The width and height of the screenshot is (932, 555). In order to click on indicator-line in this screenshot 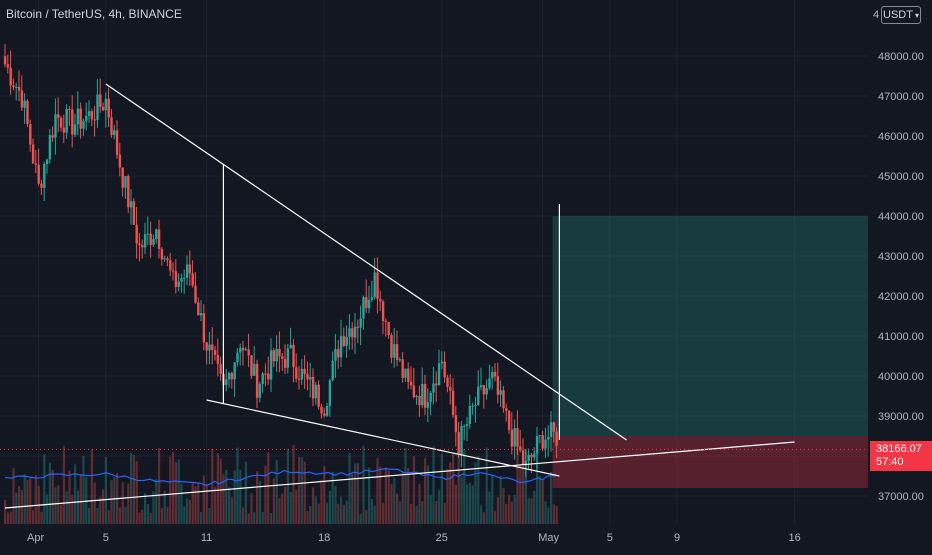, I will do `click(280, 477)`.